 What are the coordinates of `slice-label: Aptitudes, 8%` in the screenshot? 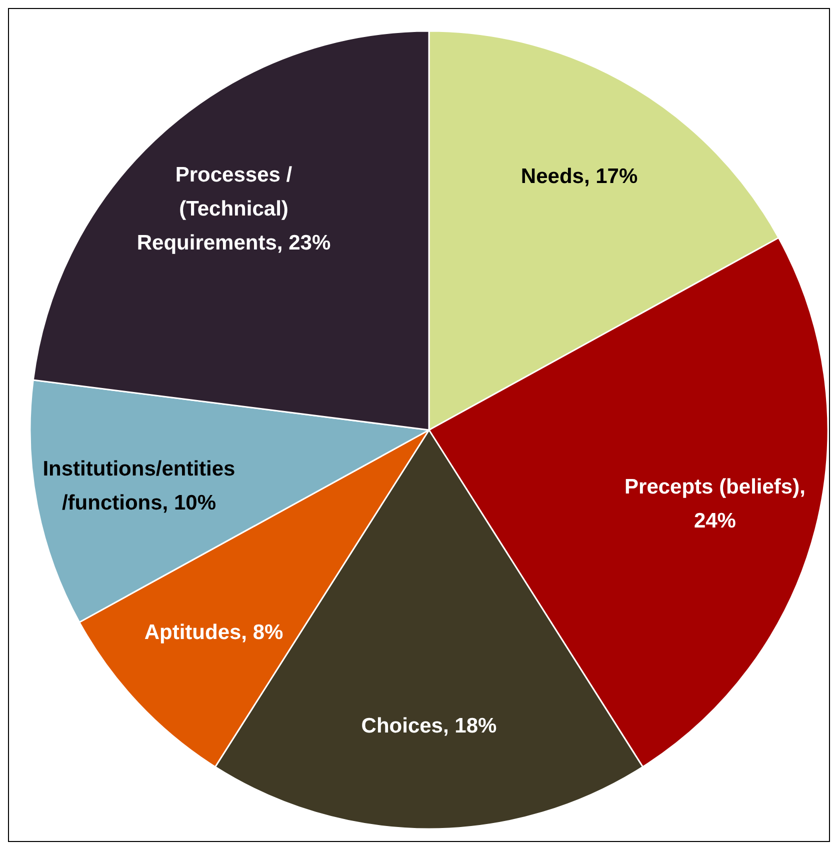 It's located at (214, 632).